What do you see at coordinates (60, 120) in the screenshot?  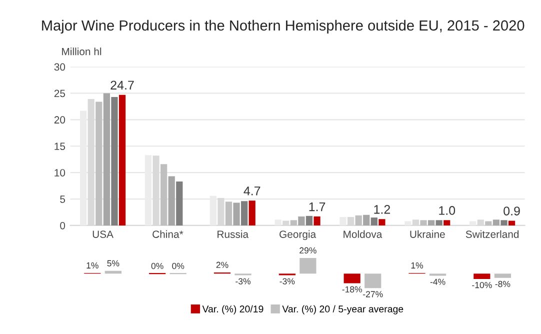 I see `y-tick-label: 20` at bounding box center [60, 120].